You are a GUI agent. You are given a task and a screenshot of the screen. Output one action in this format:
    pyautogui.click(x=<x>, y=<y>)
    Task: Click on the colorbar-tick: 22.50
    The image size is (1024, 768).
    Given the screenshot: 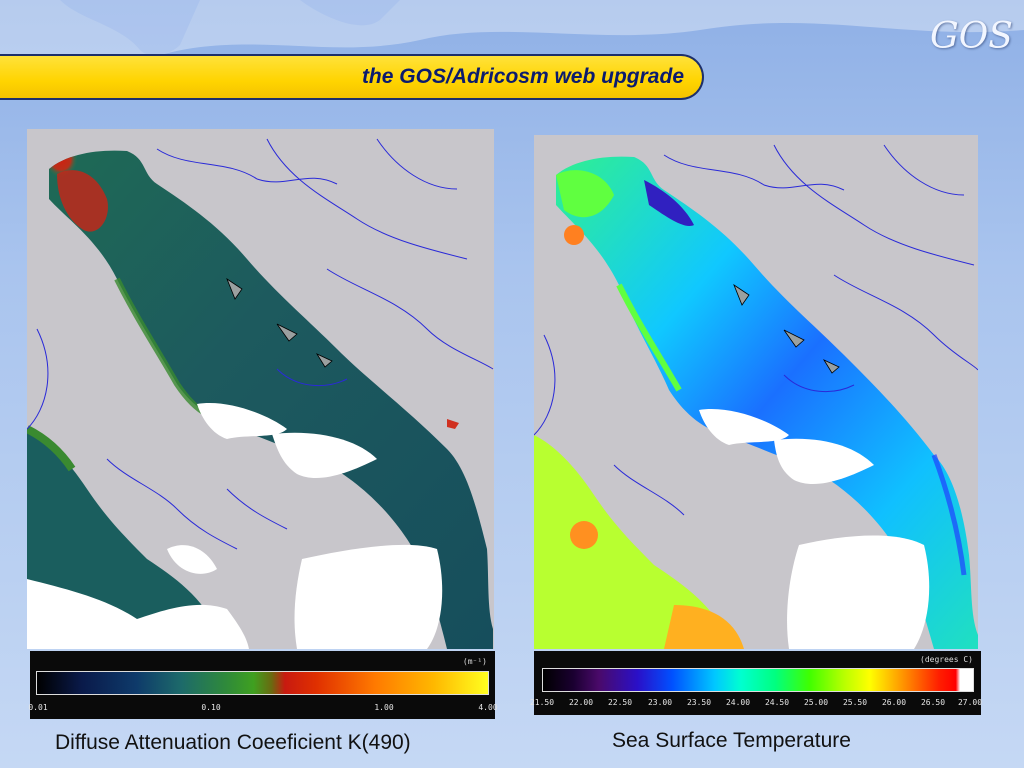 What is the action you would take?
    pyautogui.click(x=620, y=702)
    